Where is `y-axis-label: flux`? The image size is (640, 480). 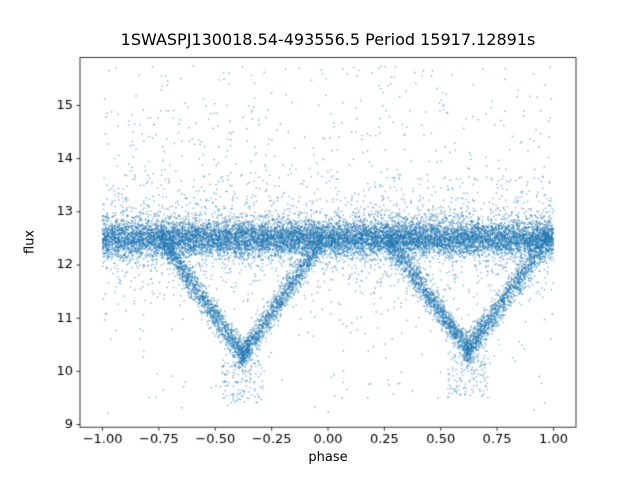
y-axis-label: flux is located at coordinates (30, 242).